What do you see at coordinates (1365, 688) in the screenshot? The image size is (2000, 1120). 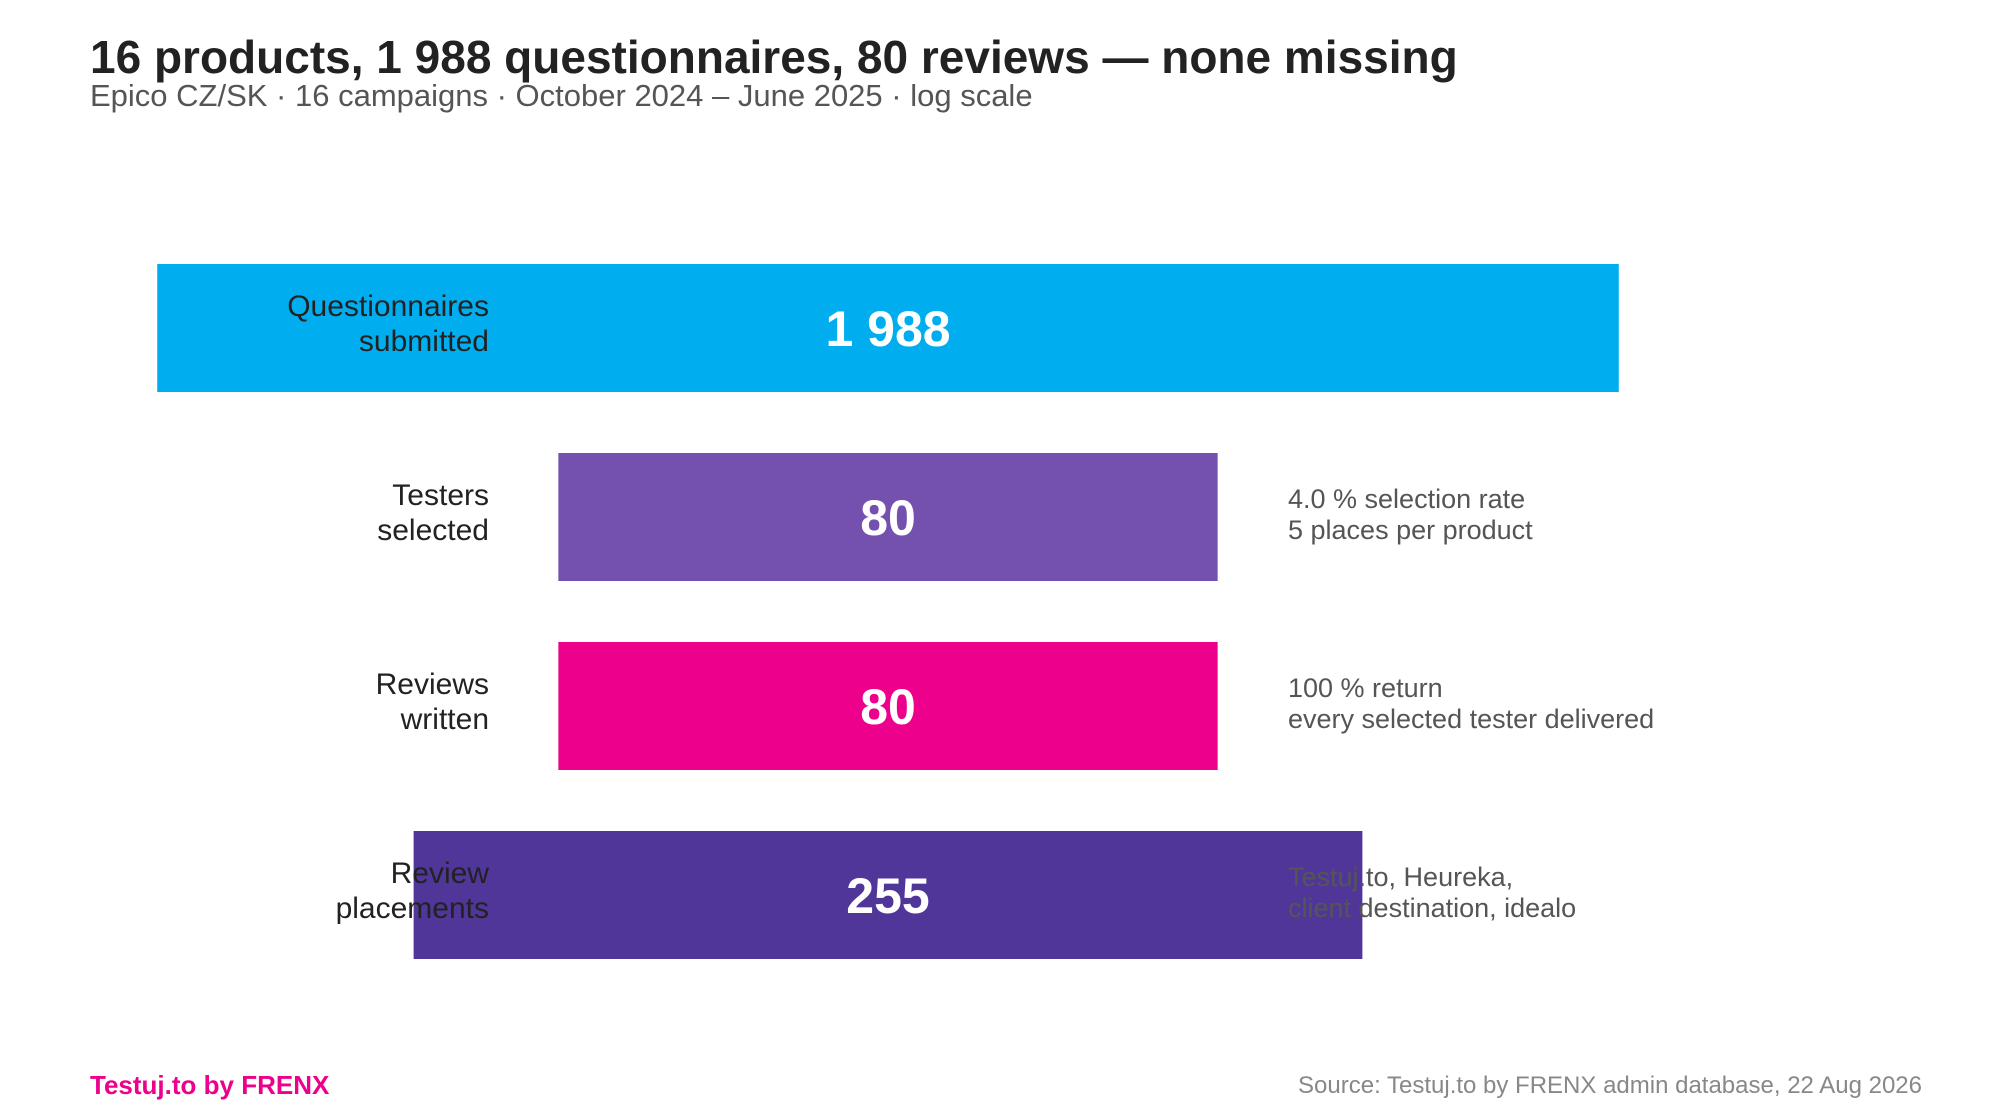 I see `bar-annotation: 100 % return` at bounding box center [1365, 688].